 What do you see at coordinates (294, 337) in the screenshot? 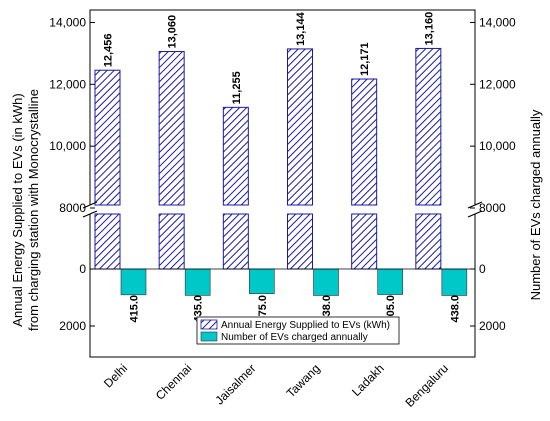
I see `legend-label-evs: Number of EVs charged annually` at bounding box center [294, 337].